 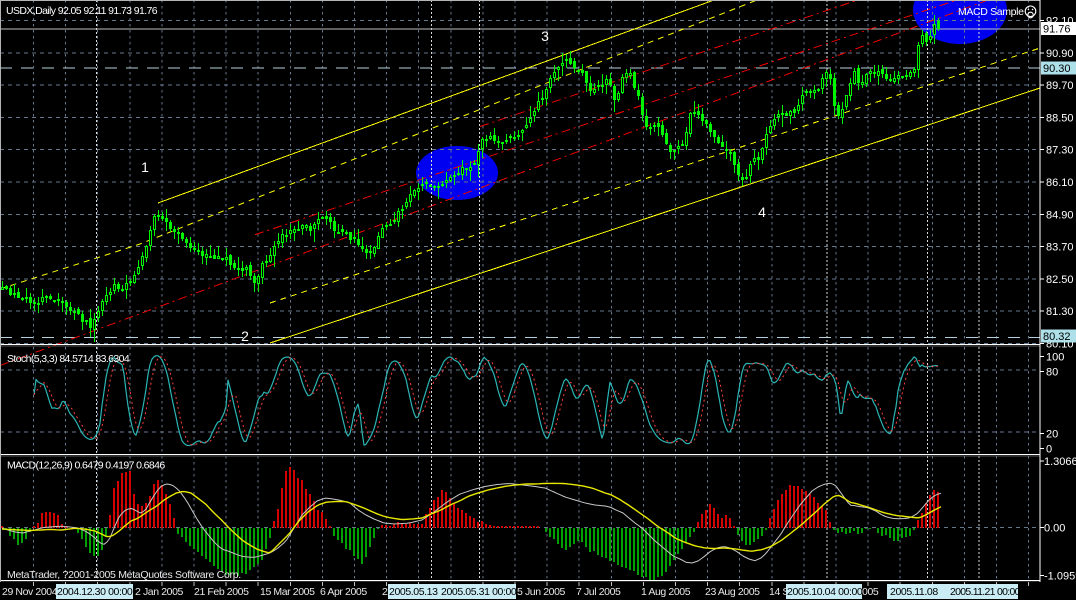 I want to click on svg-text: 29 Nov 2004, so click(x=30, y=592).